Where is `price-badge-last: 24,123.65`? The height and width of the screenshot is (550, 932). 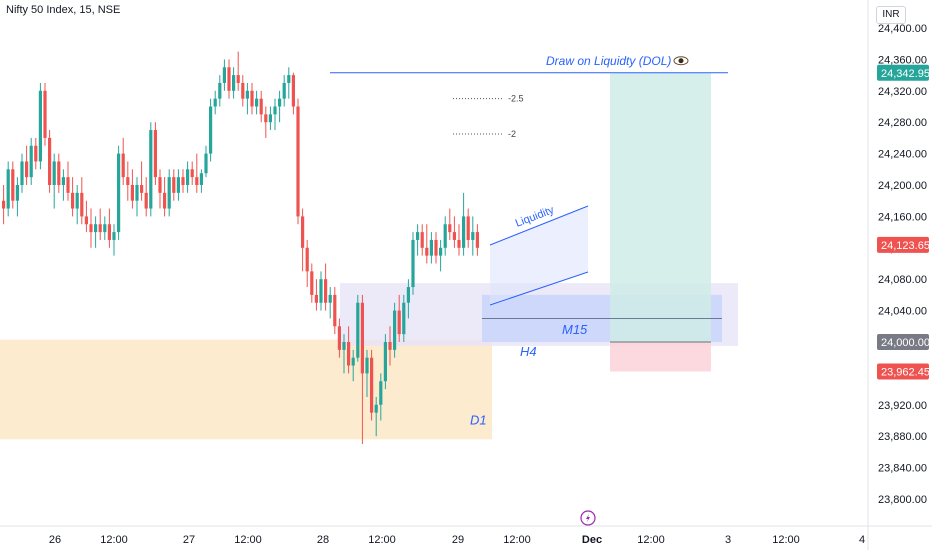 price-badge-last: 24,123.65 is located at coordinates (903, 244).